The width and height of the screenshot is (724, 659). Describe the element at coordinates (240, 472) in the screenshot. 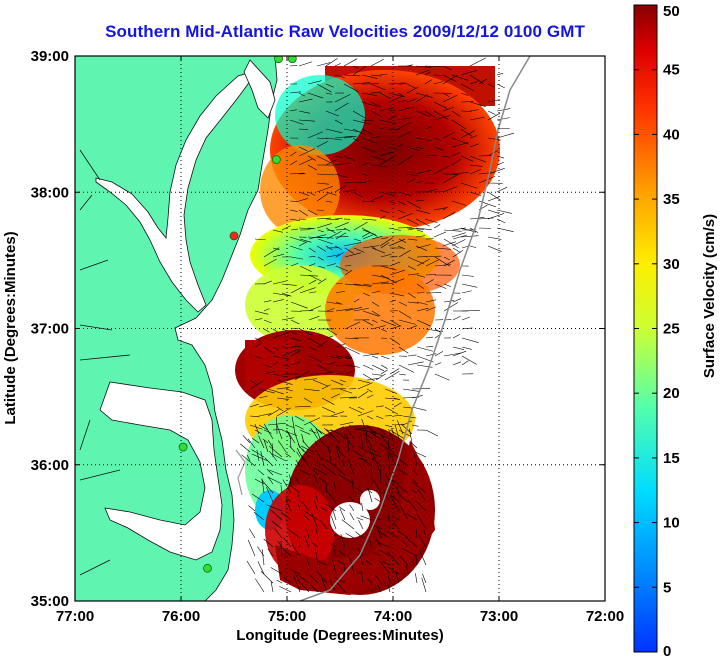

I see `shelf-contour-small` at that location.